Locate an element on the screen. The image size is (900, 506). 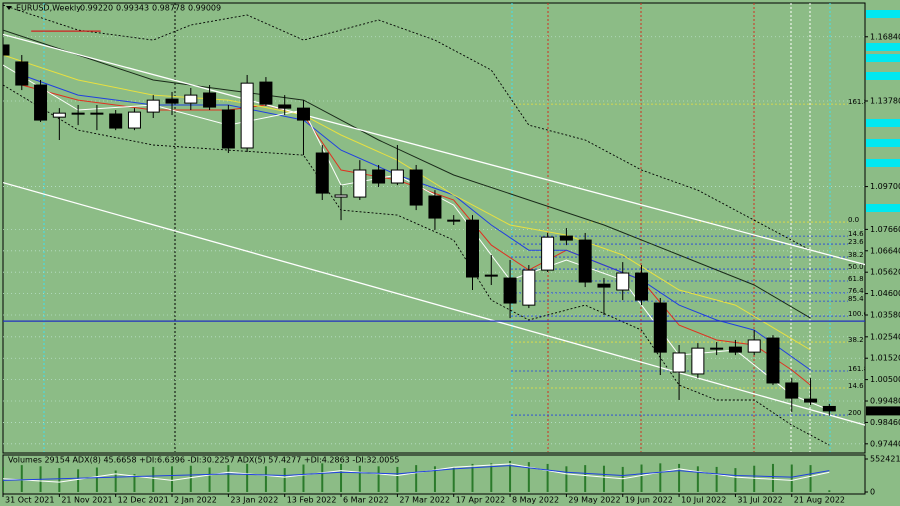
fib-label: 85.4 is located at coordinates (856, 299).